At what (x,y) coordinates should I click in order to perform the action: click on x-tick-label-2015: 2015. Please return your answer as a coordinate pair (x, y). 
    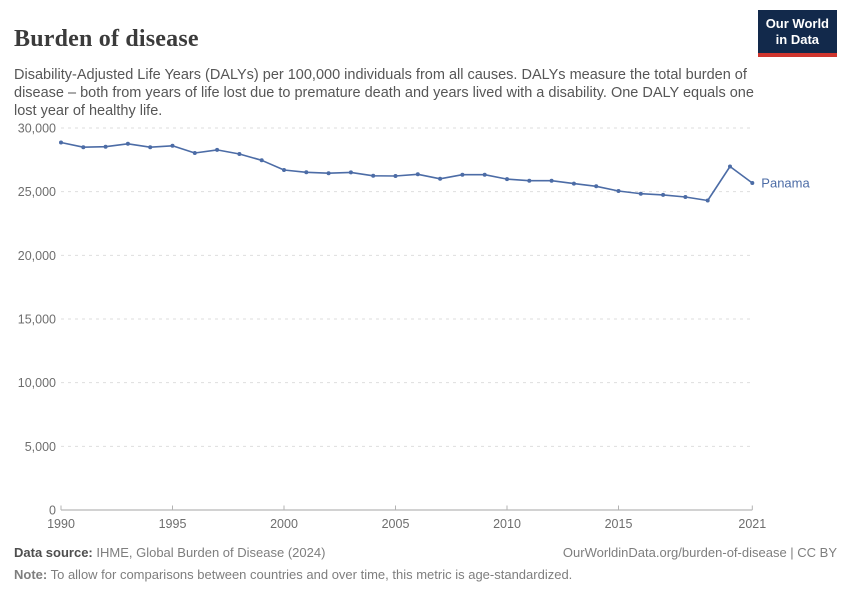
    Looking at the image, I should click on (619, 524).